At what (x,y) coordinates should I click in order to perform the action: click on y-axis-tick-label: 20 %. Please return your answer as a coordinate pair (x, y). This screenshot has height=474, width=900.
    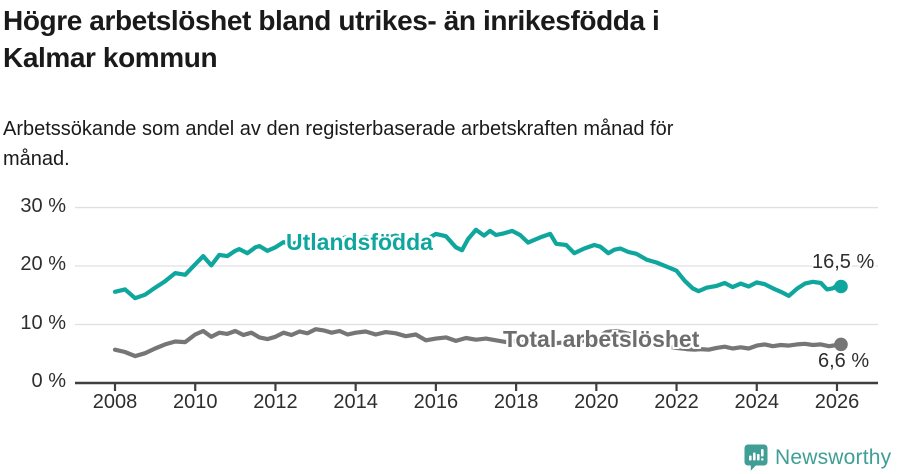
    Looking at the image, I should click on (43, 264).